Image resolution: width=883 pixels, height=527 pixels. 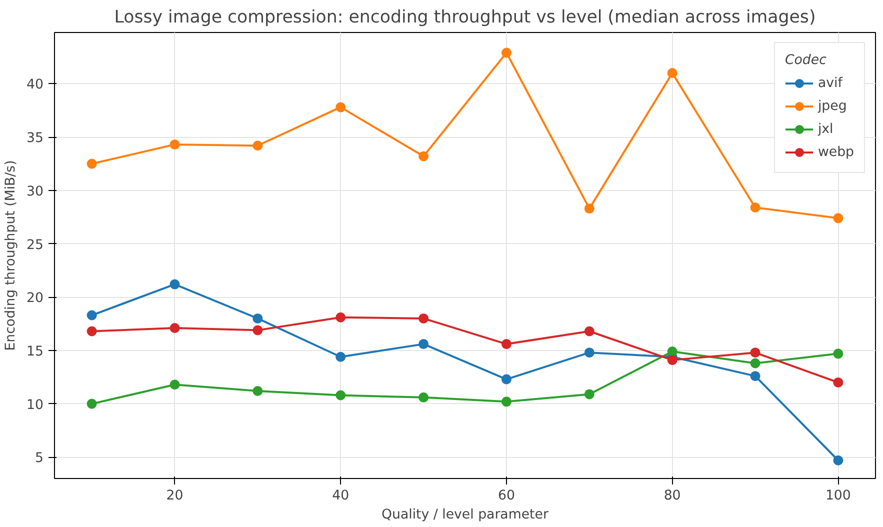 I want to click on y-axis-title: Encoding throughput (MiB/s), so click(x=11, y=255).